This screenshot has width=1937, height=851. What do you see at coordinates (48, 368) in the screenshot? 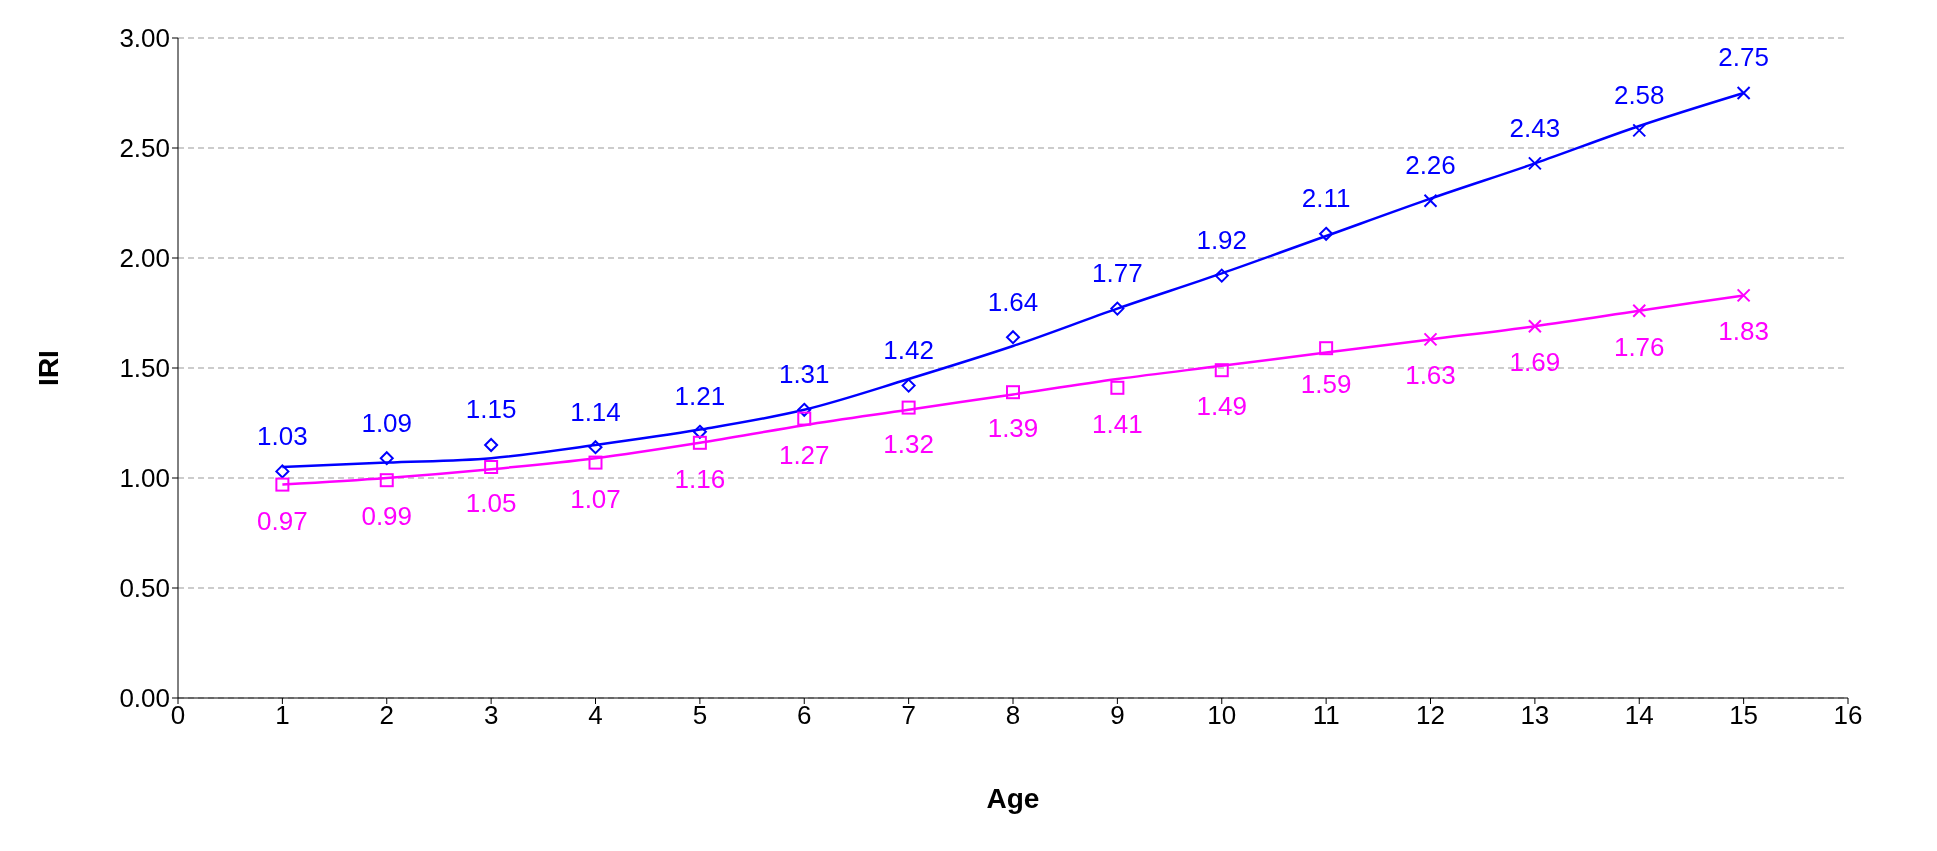
I see `y-axis-title: IRI` at bounding box center [48, 368].